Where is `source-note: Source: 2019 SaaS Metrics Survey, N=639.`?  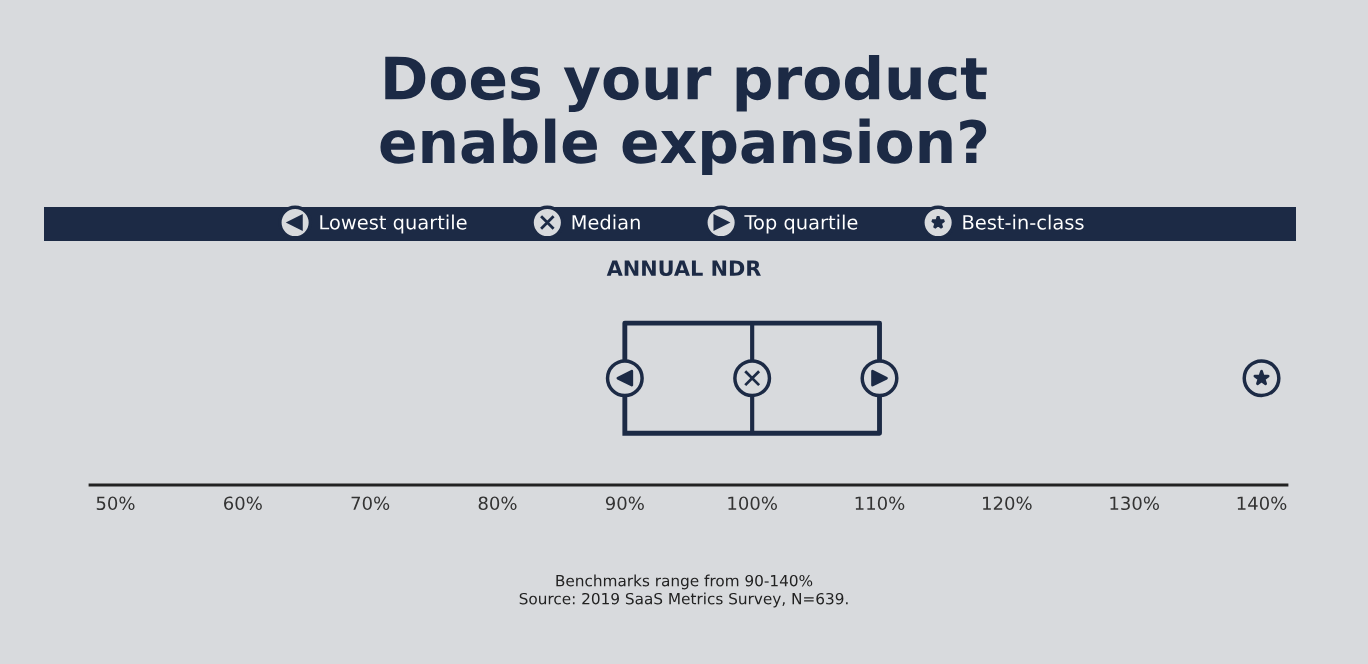
source-note: Source: 2019 SaaS Metrics Survey, N=639. is located at coordinates (683, 600).